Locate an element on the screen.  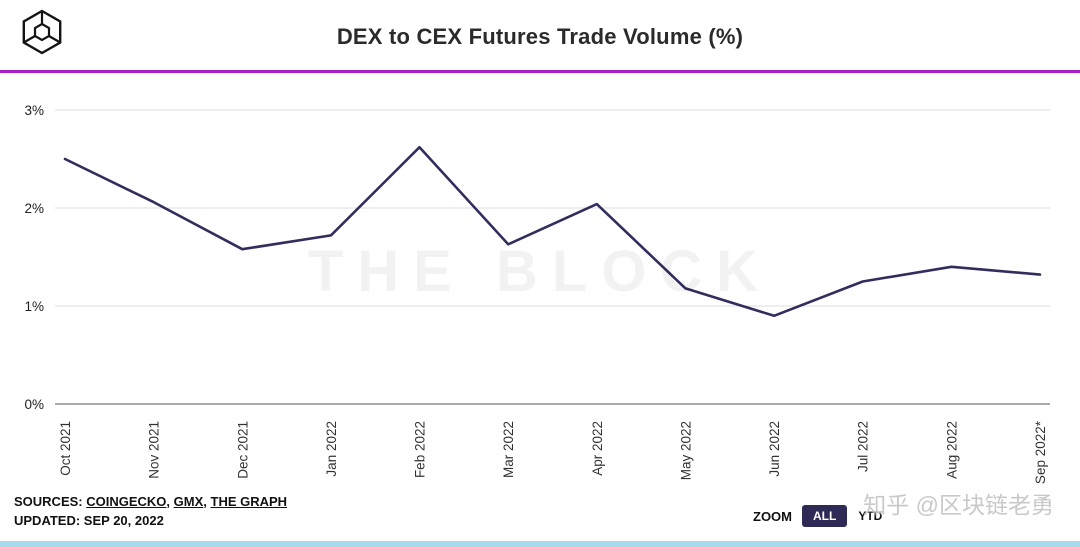
x-tick-label-aug-2022: Aug 2022 is located at coordinates (951, 450).